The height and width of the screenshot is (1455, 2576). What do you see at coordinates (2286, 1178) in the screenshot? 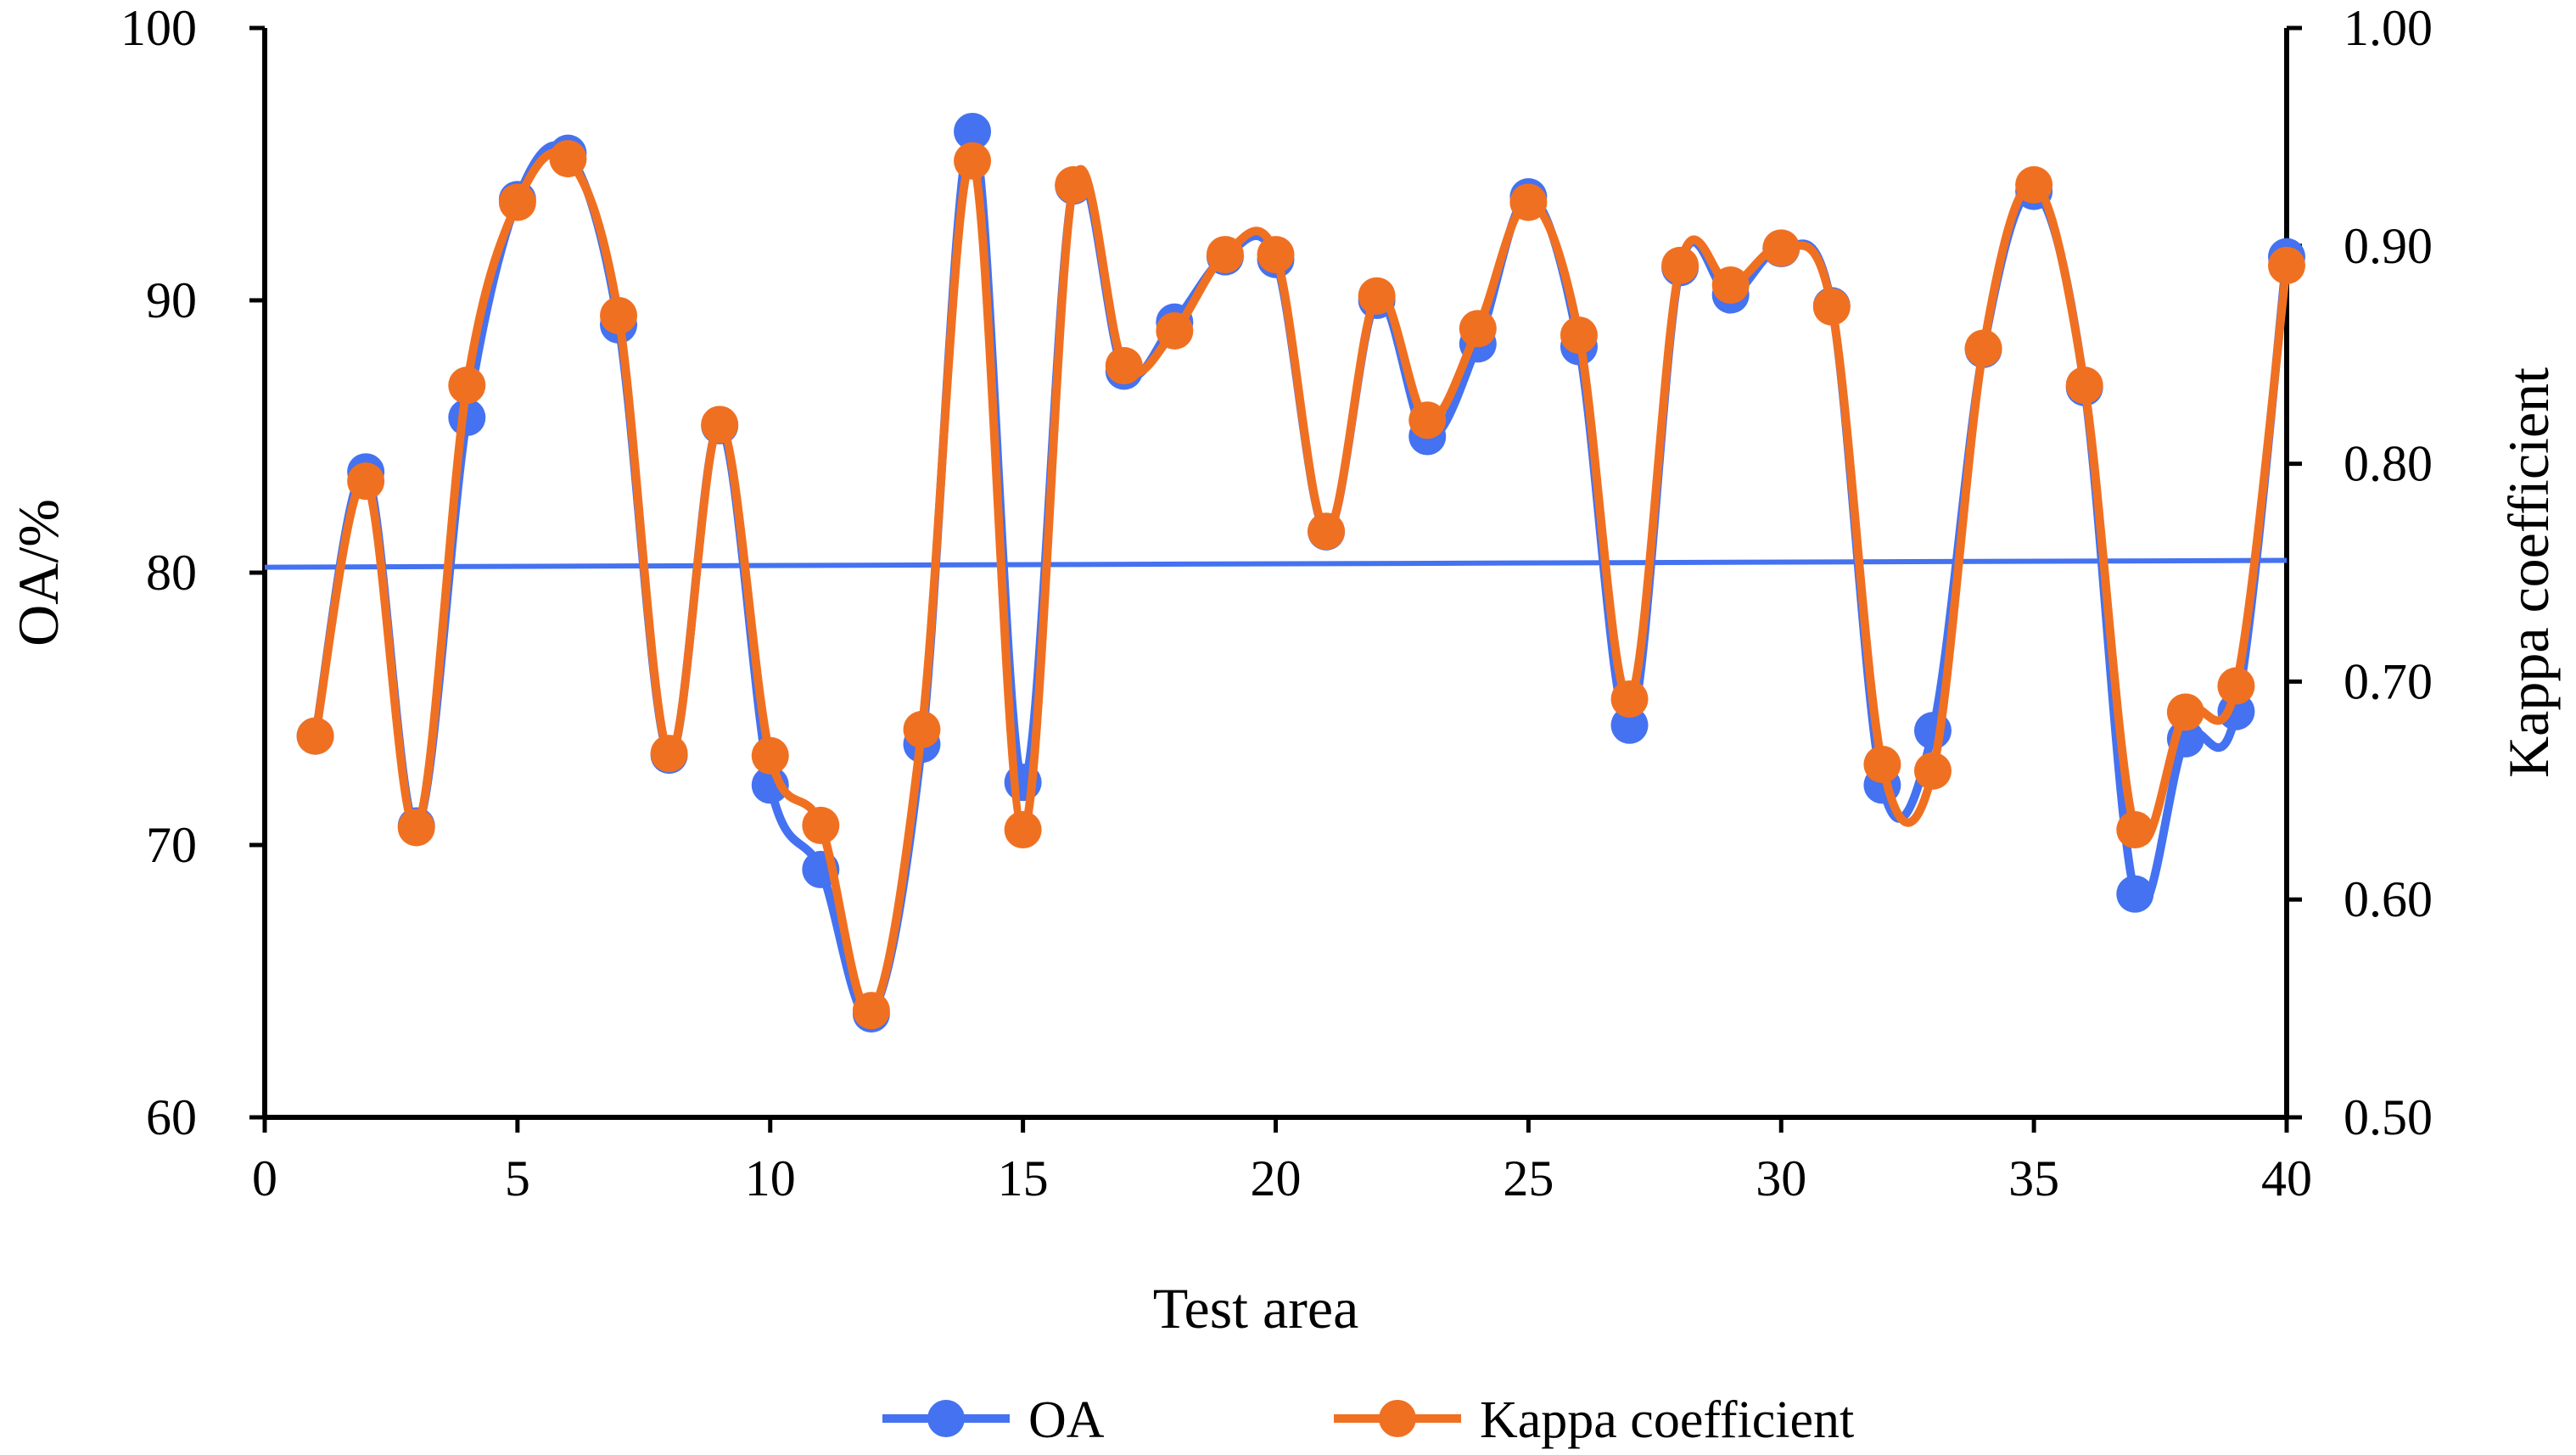
I see `x-tick-label: 40` at bounding box center [2286, 1178].